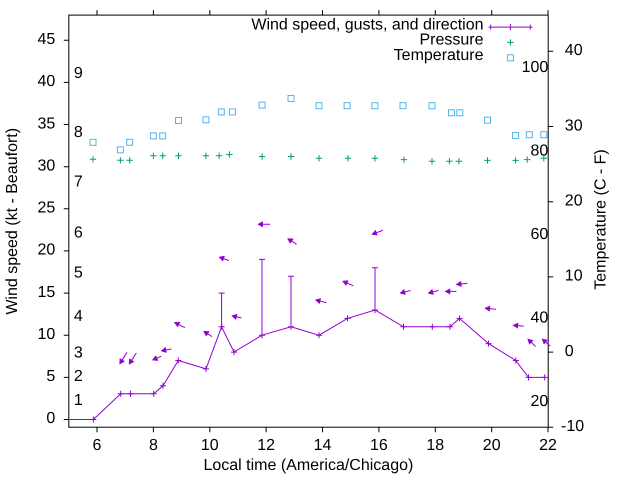 This screenshot has height=480, width=640. Describe the element at coordinates (451, 40) in the screenshot. I see `svg-text: Pressure` at that location.